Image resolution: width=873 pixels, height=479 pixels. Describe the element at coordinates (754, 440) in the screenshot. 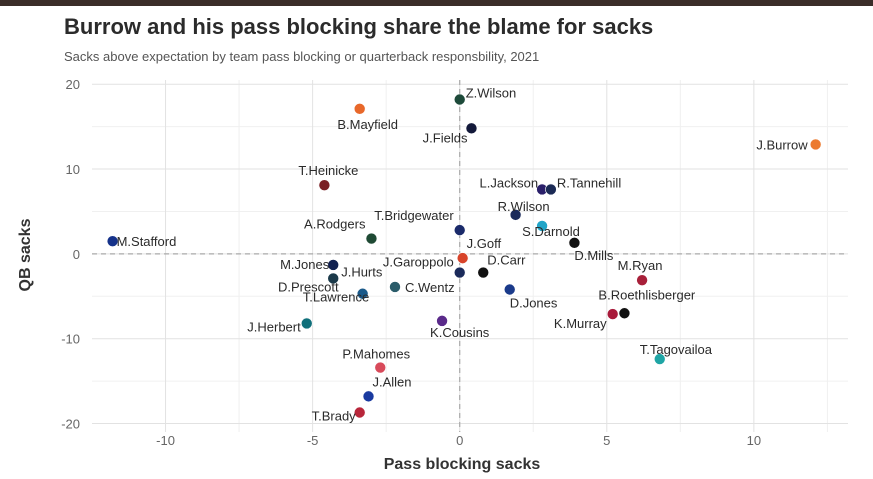

I see `x-tick-label: 10` at that location.